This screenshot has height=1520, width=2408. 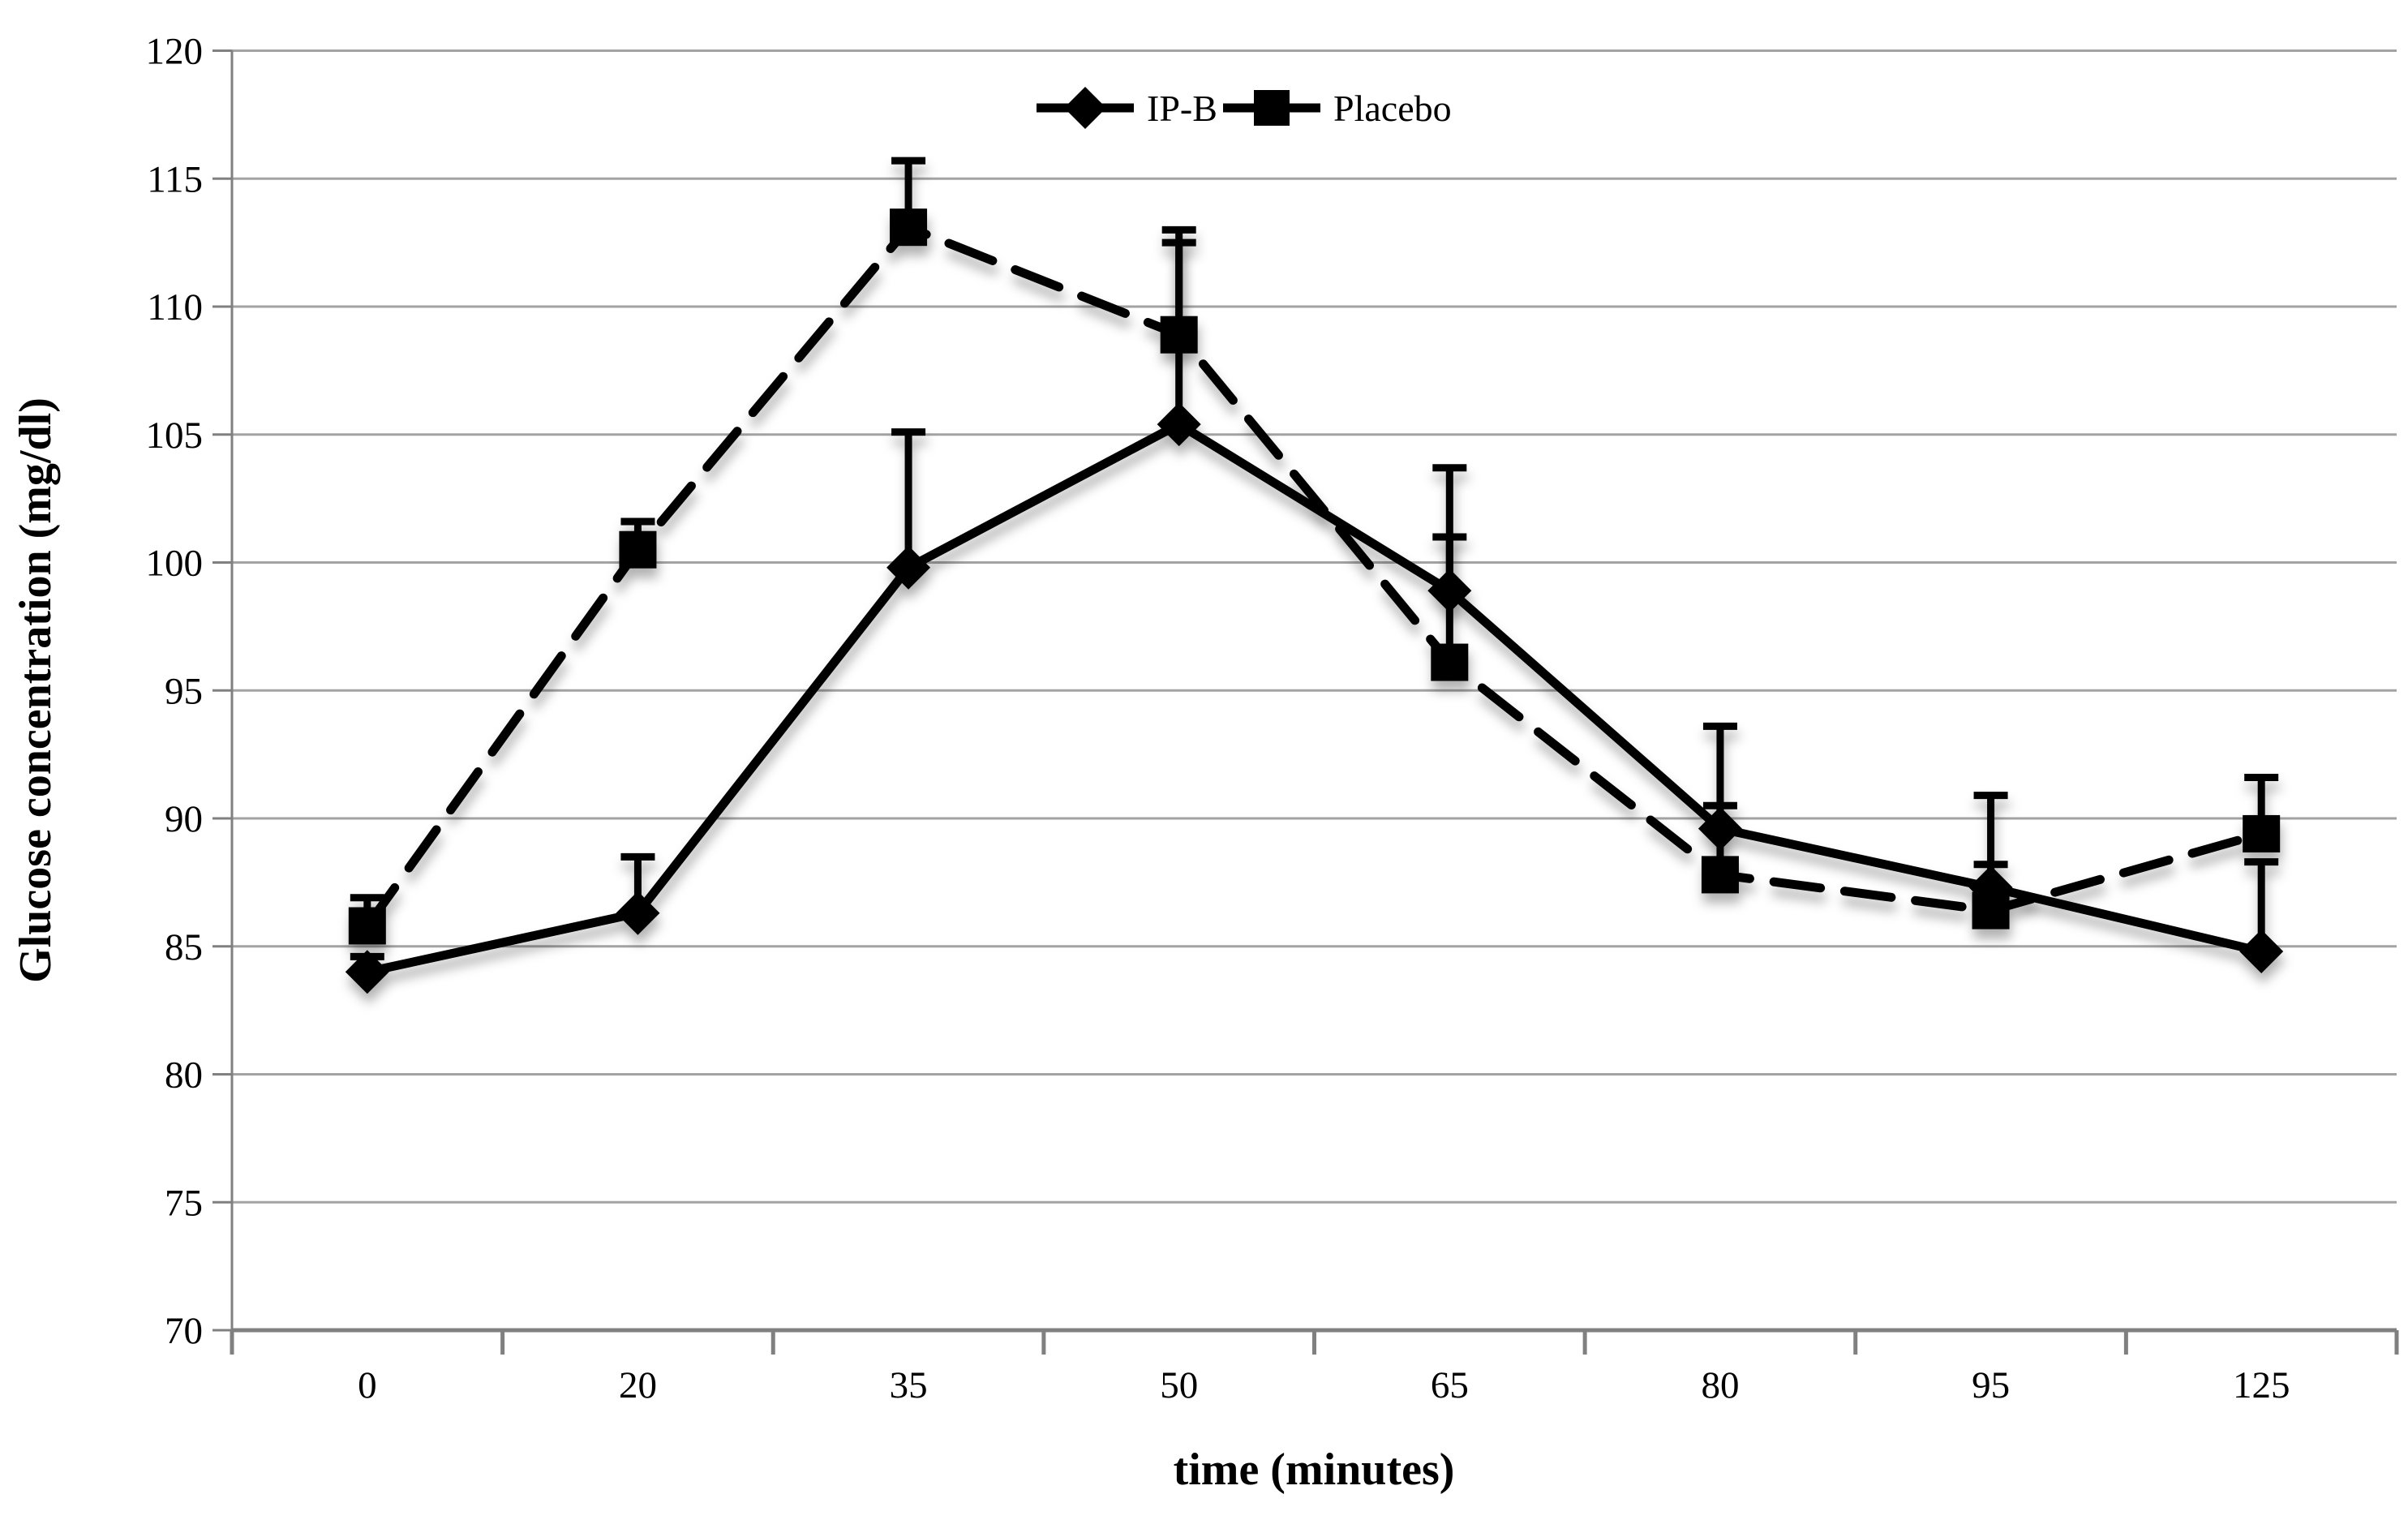 What do you see at coordinates (175, 307) in the screenshot?
I see `y-tick-label: 110` at bounding box center [175, 307].